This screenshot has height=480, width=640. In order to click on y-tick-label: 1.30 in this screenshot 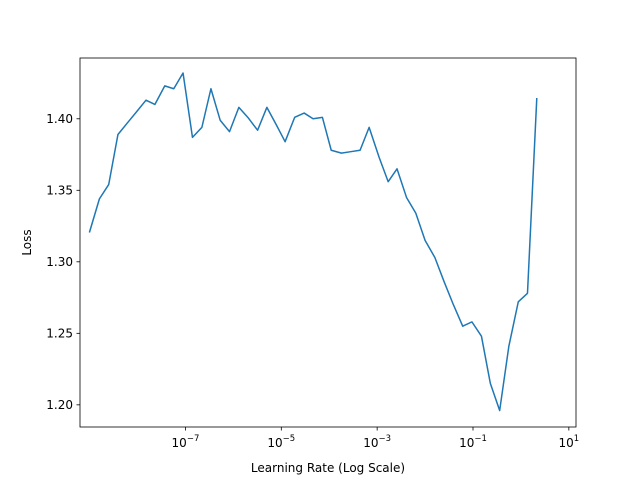, I will do `click(59, 262)`.